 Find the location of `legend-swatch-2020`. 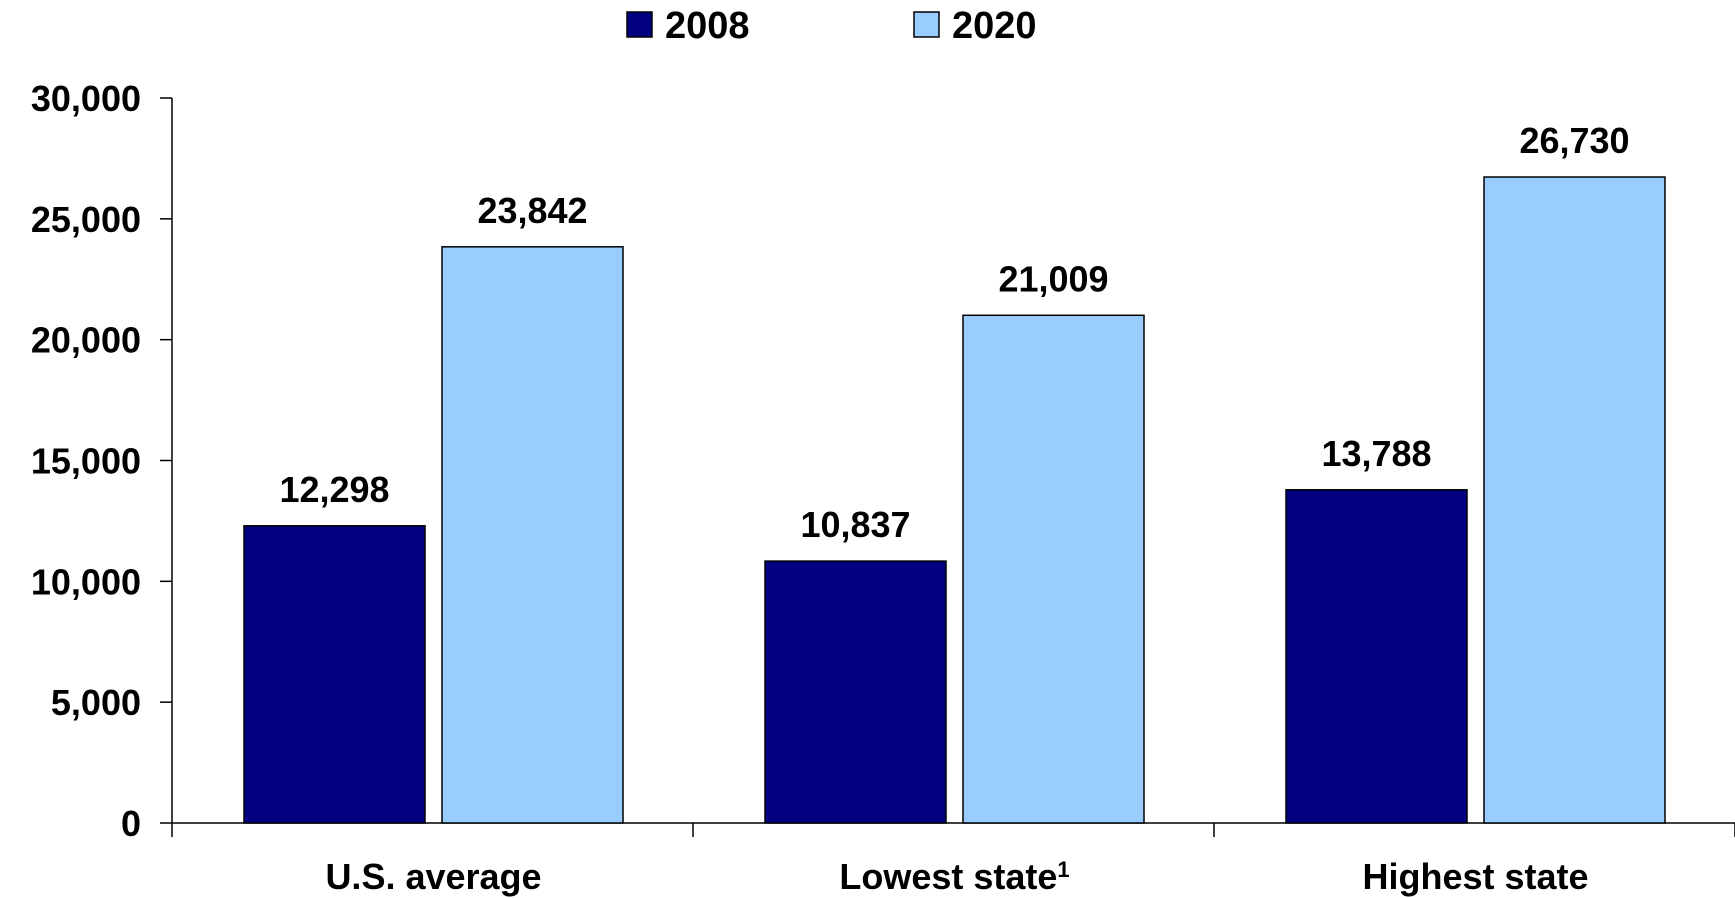

legend-swatch-2020 is located at coordinates (926, 24).